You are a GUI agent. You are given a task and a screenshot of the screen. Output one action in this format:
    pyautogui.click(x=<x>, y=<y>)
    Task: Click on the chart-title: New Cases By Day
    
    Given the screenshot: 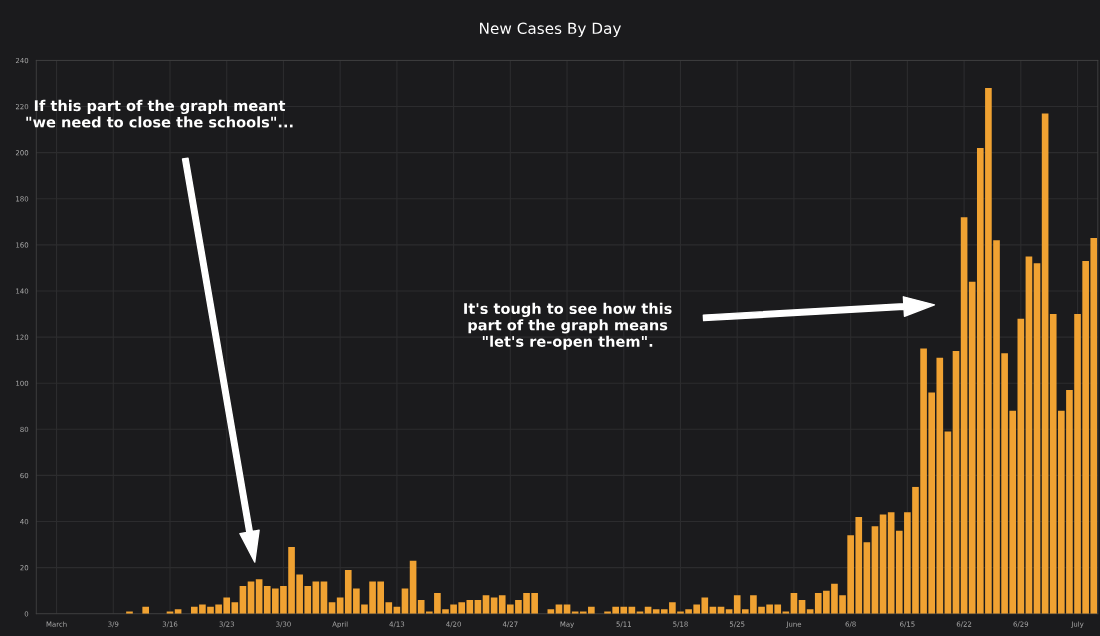 What is the action you would take?
    pyautogui.click(x=551, y=30)
    